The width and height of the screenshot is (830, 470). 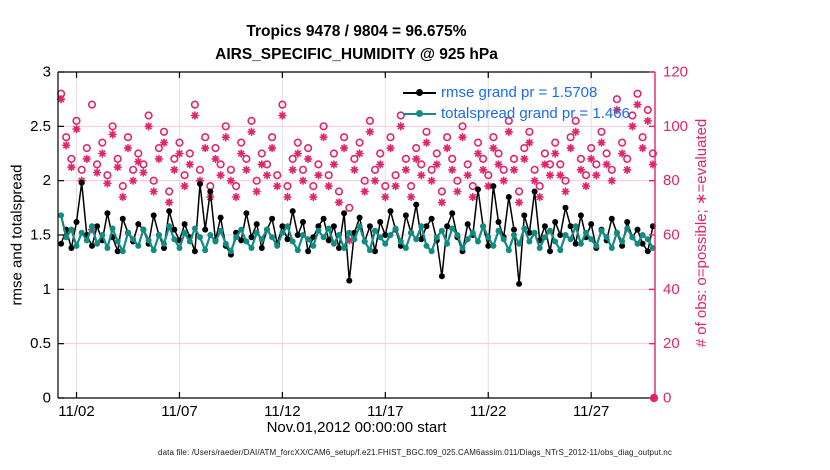 I want to click on svg-text: 2, so click(x=47, y=180).